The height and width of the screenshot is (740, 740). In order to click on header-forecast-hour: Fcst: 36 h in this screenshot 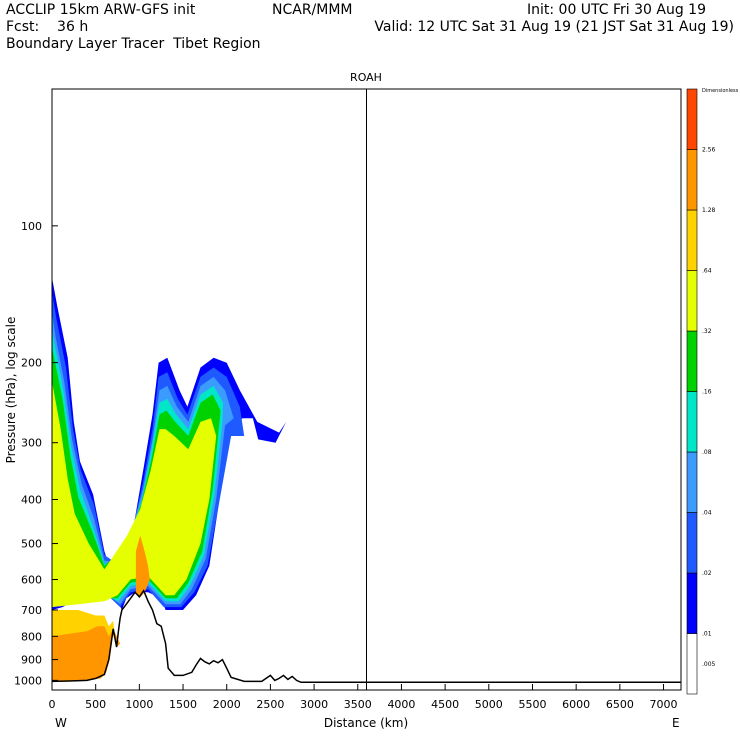, I will do `click(47, 27)`.